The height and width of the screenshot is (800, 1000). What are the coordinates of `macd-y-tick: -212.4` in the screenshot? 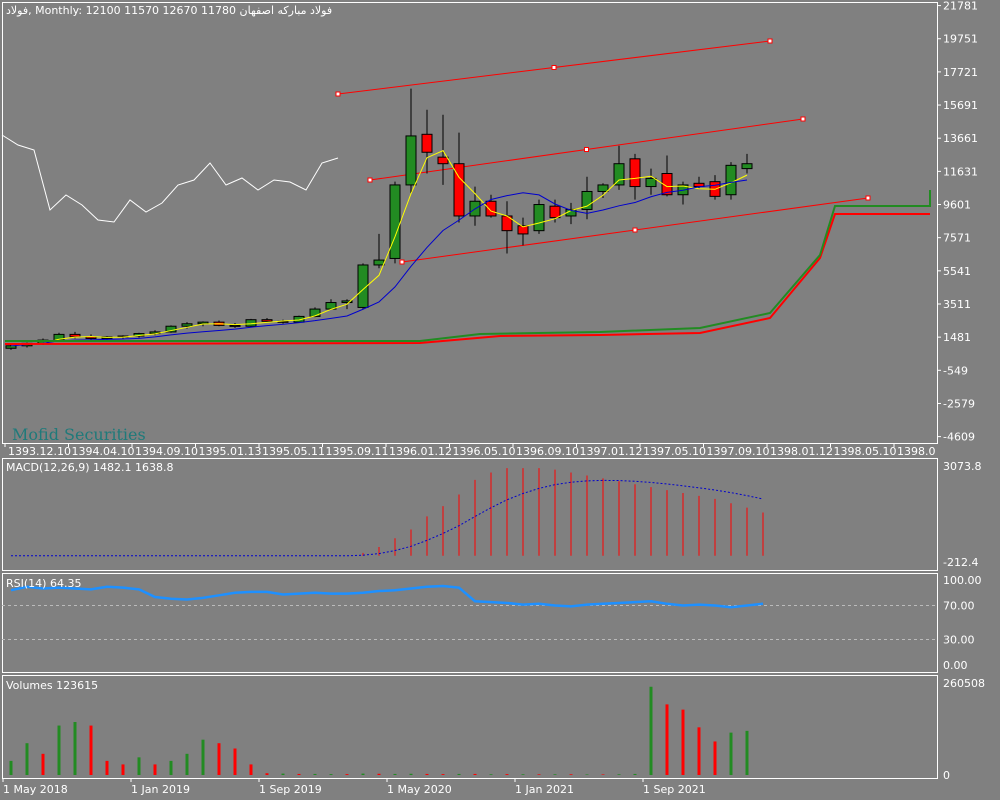 It's located at (960, 562).